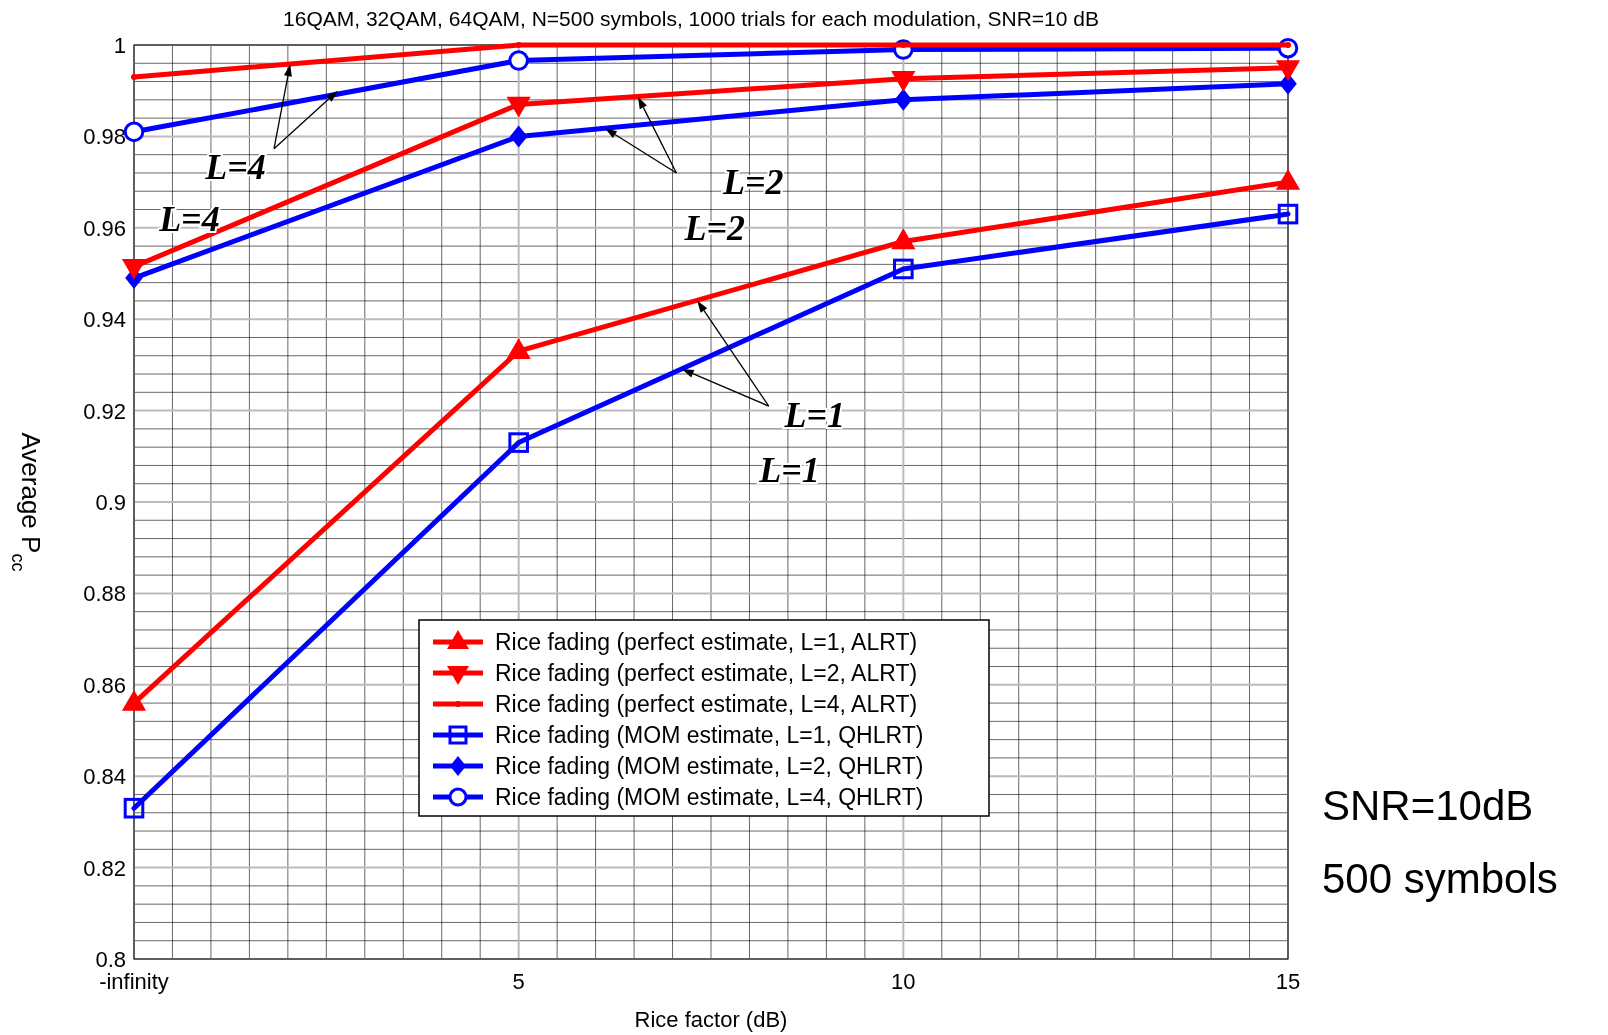 This screenshot has height=1035, width=1608. Describe the element at coordinates (691, 18) in the screenshot. I see `chart-title: 16QAM, 32QAM, 64QAM, N=500 symbols, 1000 trials for each modulation, SNR=10 dB` at that location.